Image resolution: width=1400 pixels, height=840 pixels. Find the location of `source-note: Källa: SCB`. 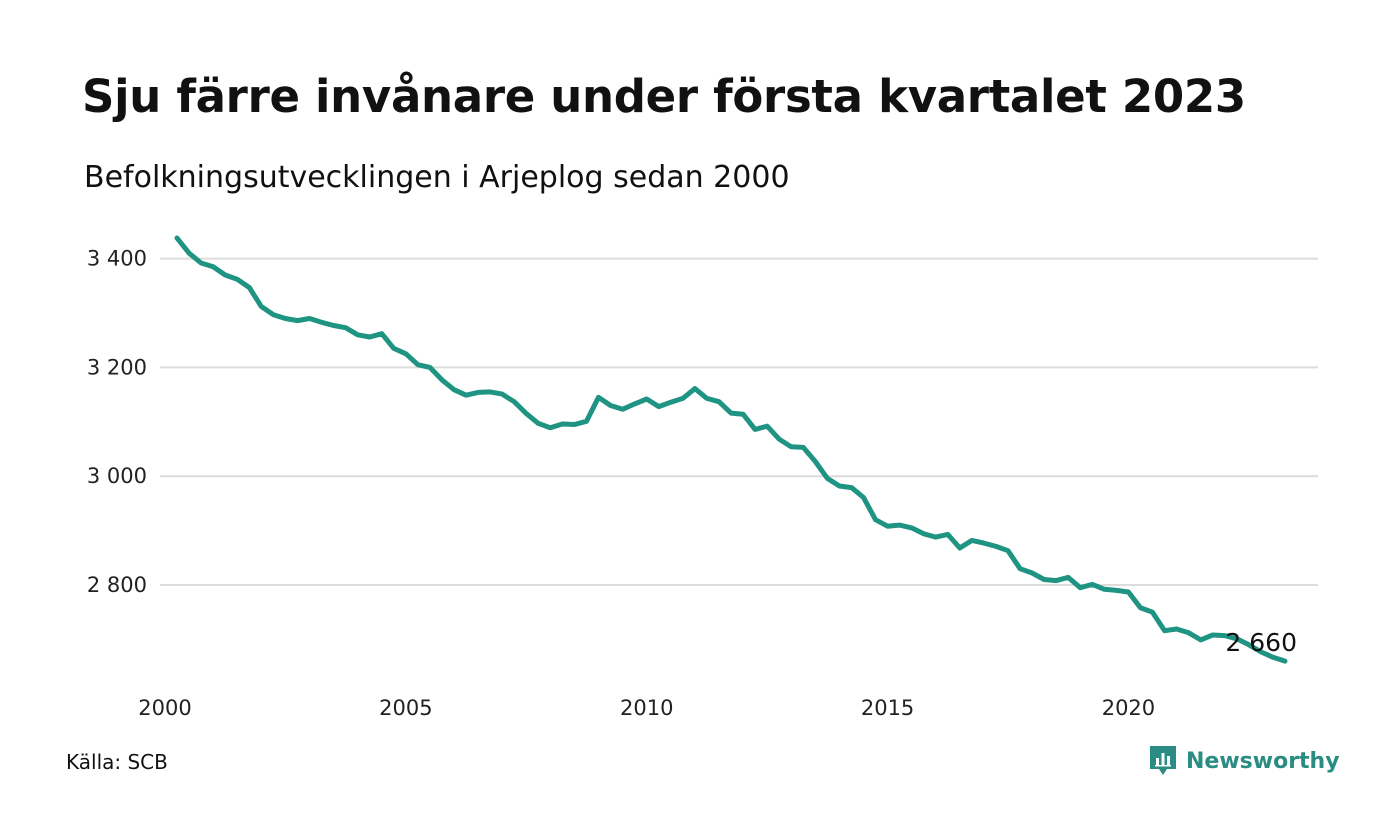

source-note: Källa: SCB is located at coordinates (117, 762).